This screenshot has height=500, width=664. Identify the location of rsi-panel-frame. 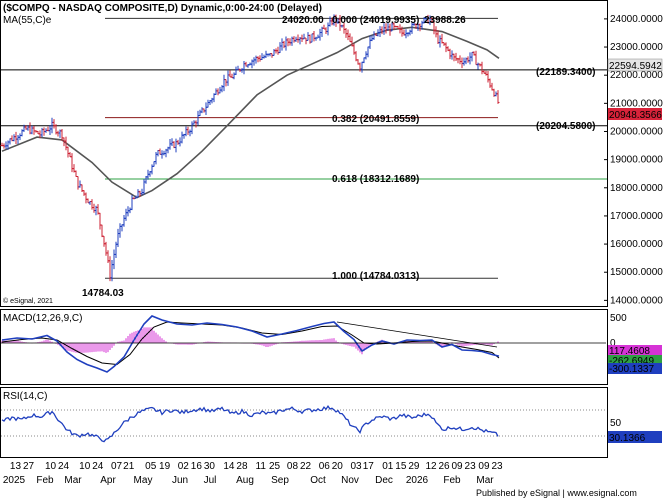
(304, 422).